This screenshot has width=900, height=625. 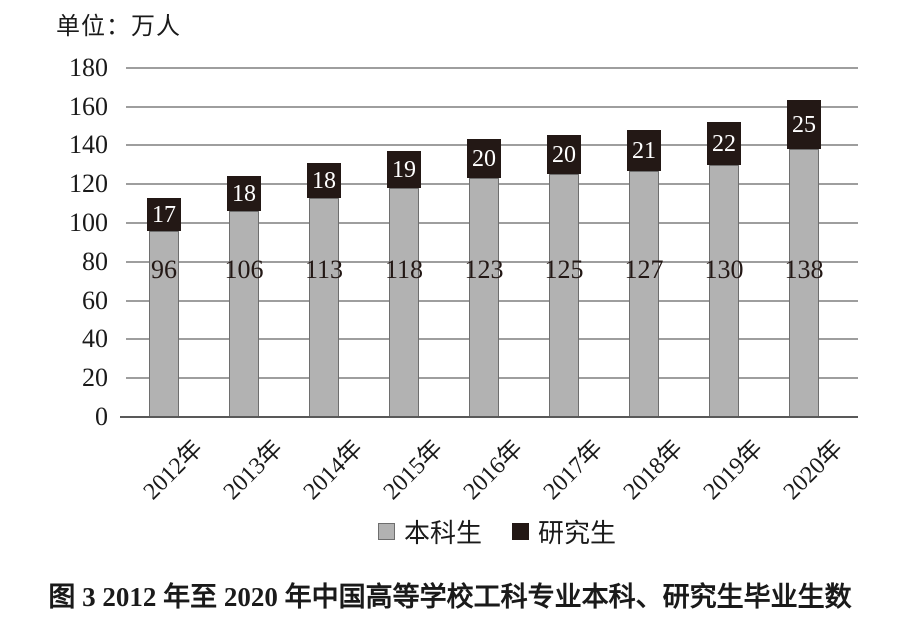 What do you see at coordinates (804, 269) in the screenshot?
I see `undergrad-value-label: 138` at bounding box center [804, 269].